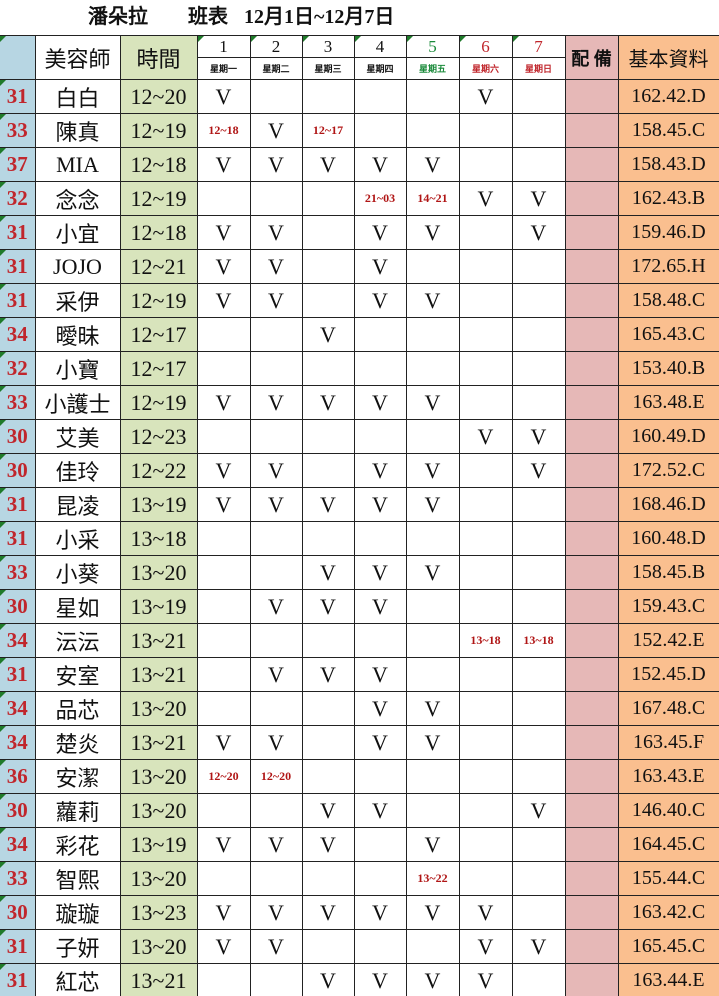 This screenshot has height=996, width=719. I want to click on base-info: 167.48.C, so click(668, 708).